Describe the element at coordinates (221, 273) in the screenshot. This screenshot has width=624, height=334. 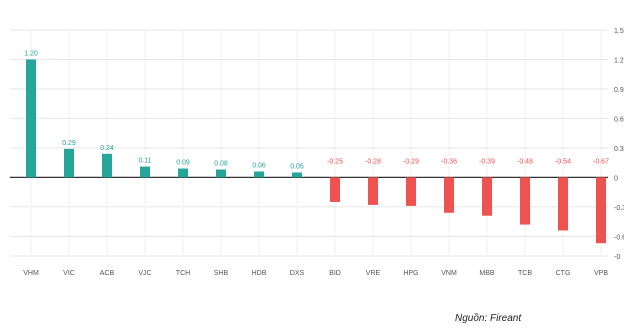
I see `x-tick-label: SHB` at that location.